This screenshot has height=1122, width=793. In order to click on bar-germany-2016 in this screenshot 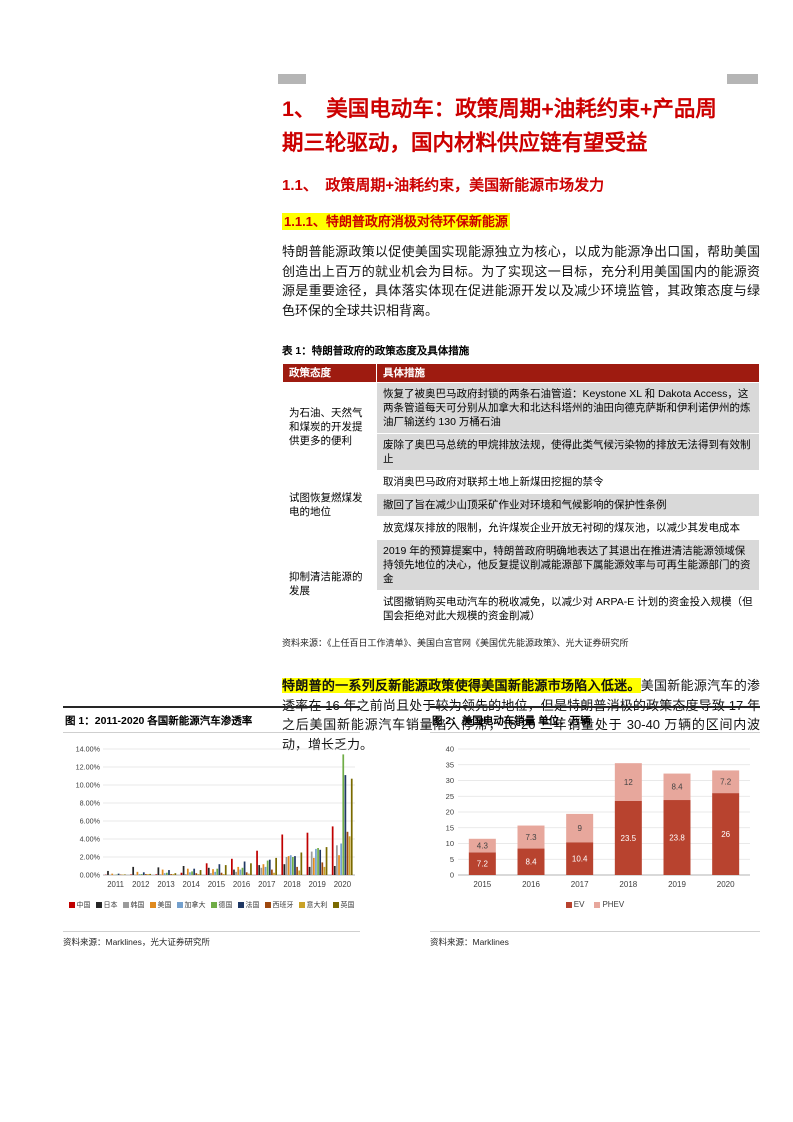, I will do `click(242, 871)`.